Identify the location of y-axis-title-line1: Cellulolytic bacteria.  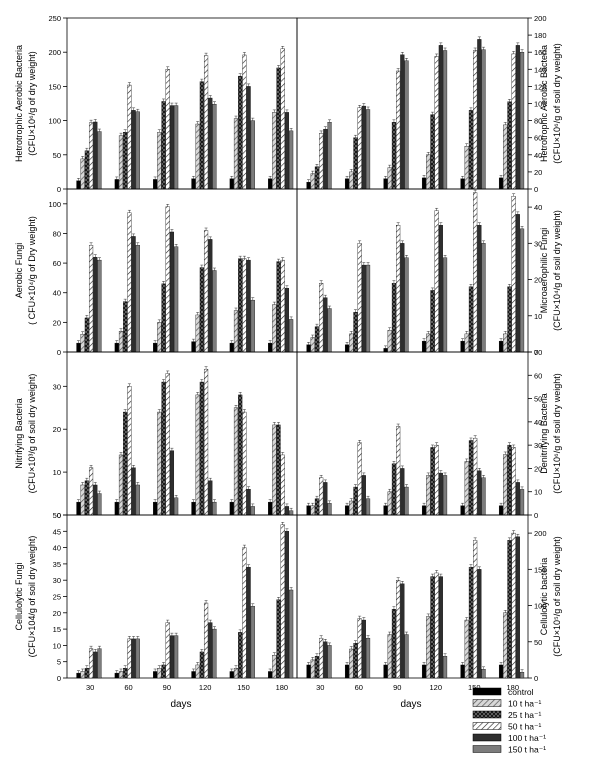
(544, 597).